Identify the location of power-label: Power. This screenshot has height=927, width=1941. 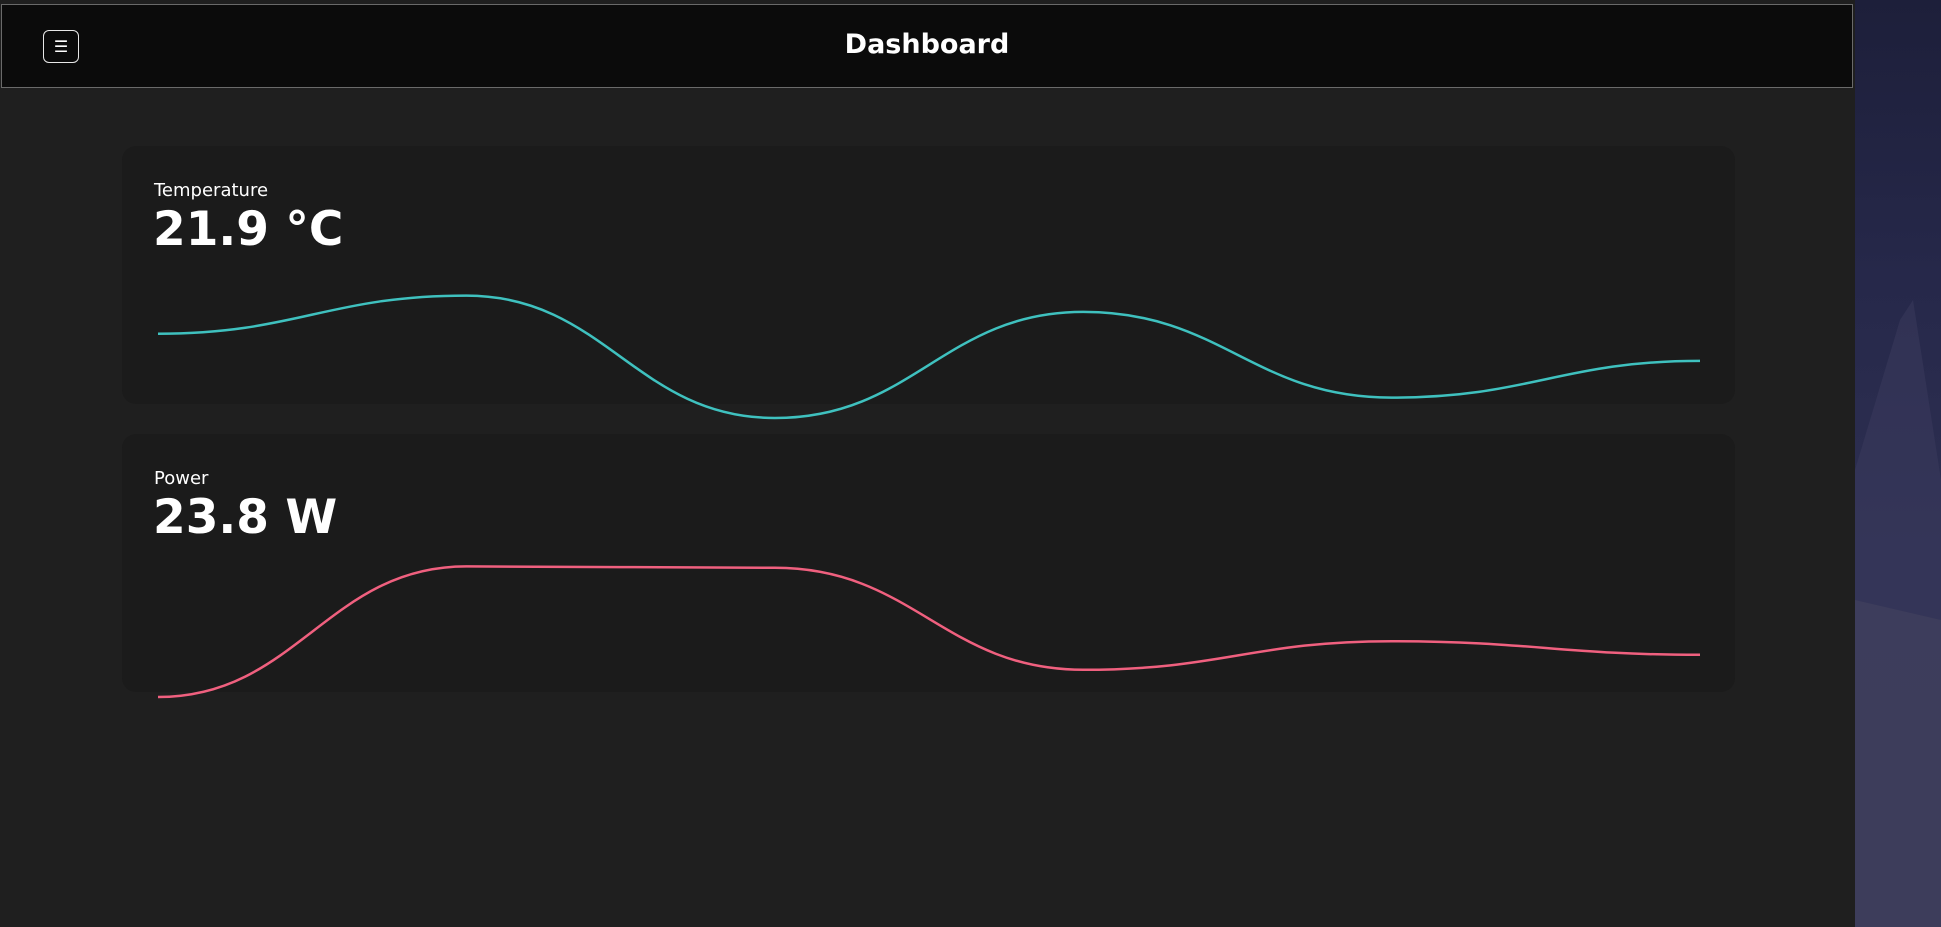
(181, 478).